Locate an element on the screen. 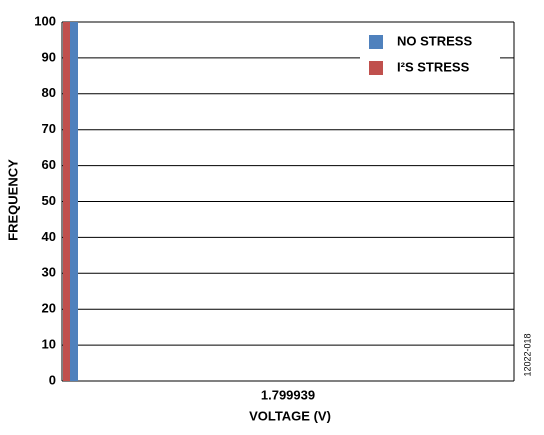 This screenshot has width=544, height=435. y-tick-label: 50 is located at coordinates (49, 200).